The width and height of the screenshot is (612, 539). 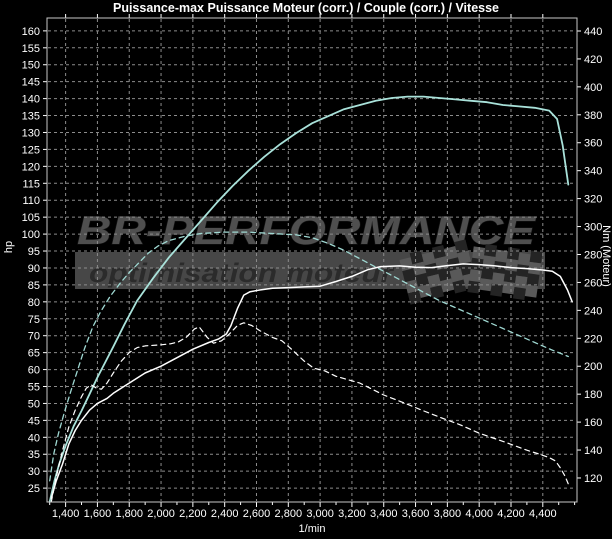 What do you see at coordinates (34, 303) in the screenshot?
I see `left-axis-tick-label: 80` at bounding box center [34, 303].